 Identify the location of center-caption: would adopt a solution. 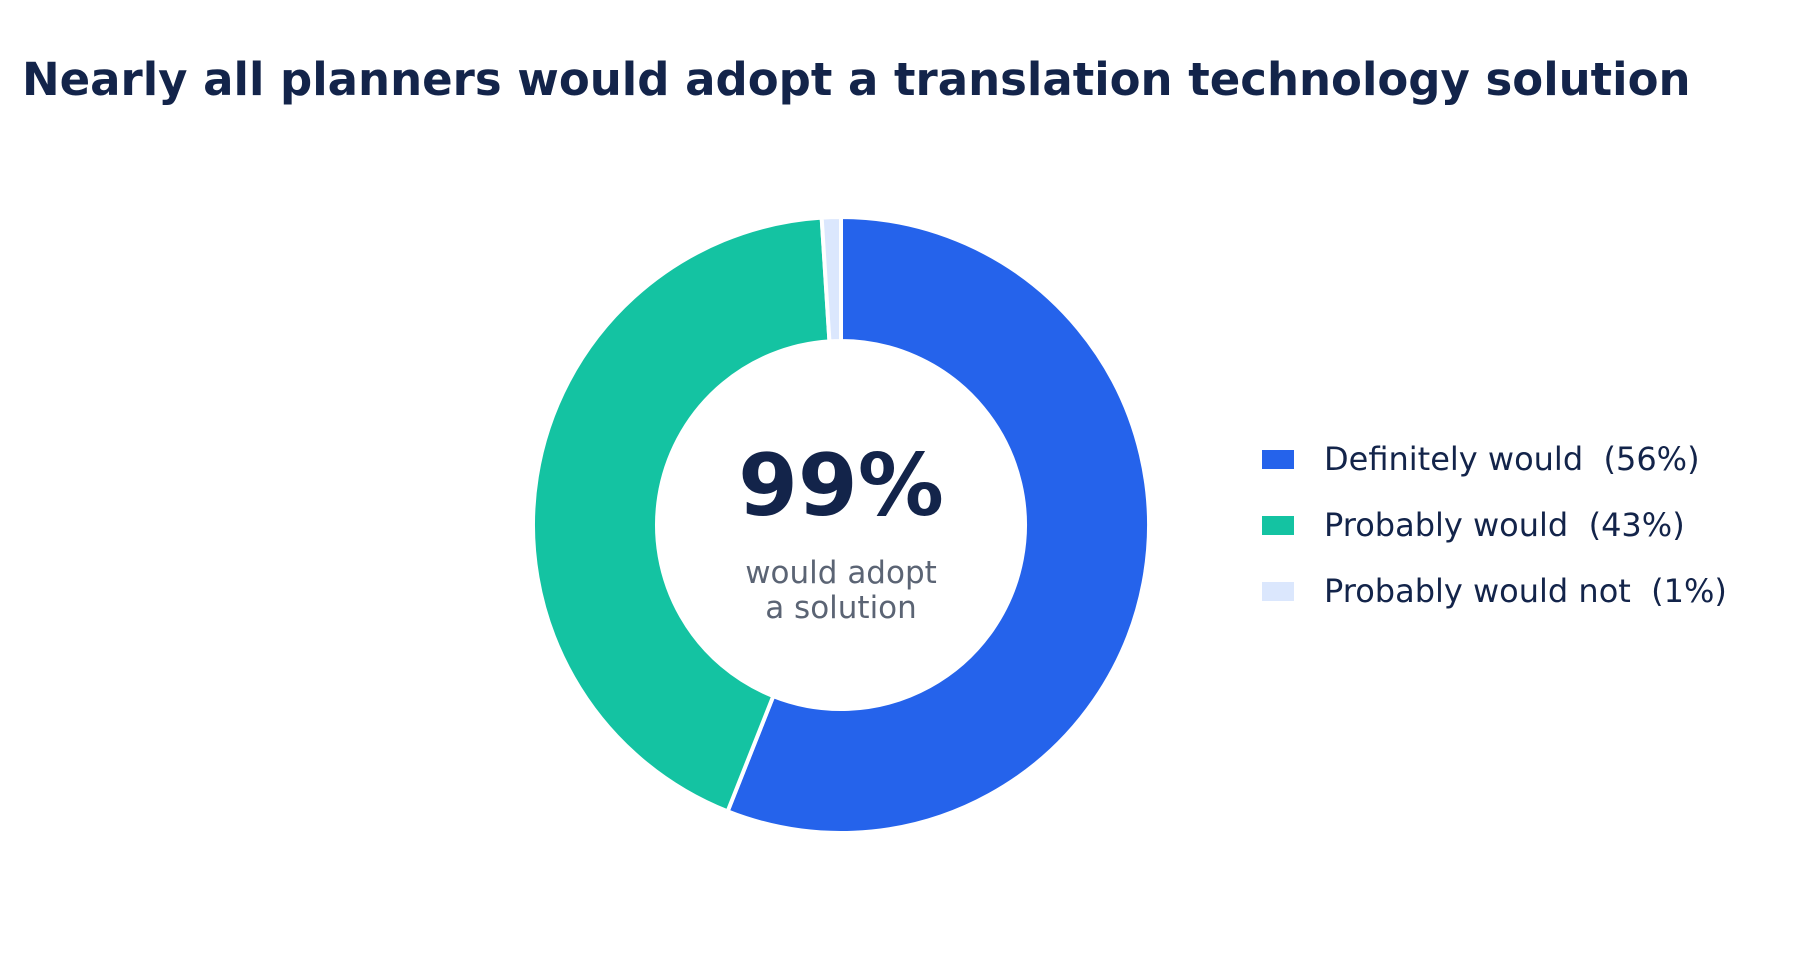
(841, 590).